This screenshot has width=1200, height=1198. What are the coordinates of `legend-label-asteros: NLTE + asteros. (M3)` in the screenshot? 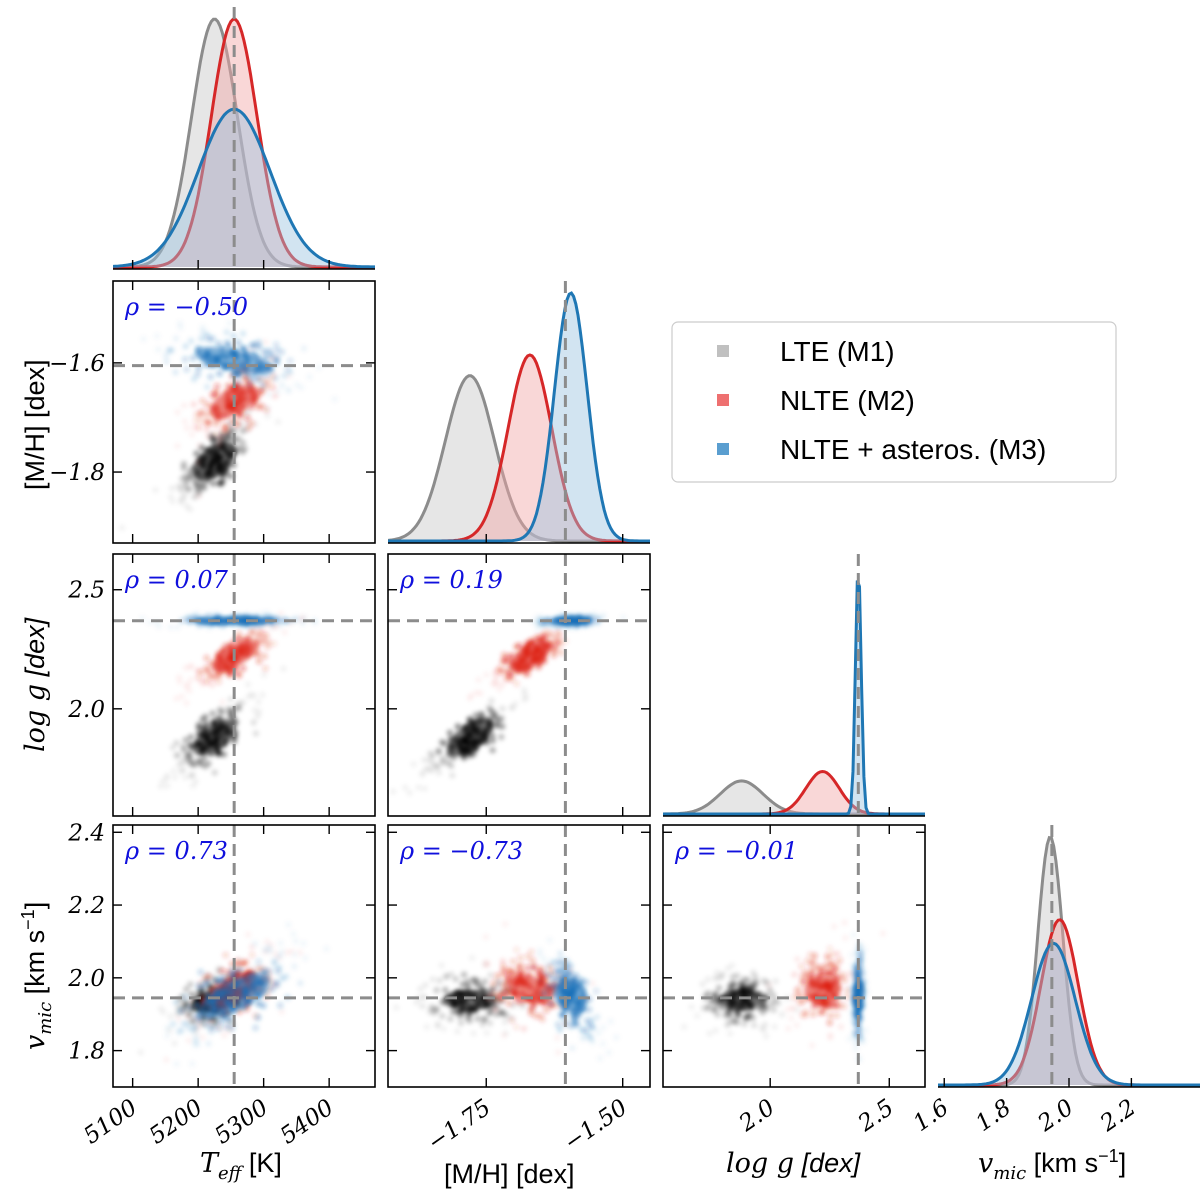 It's located at (913, 449).